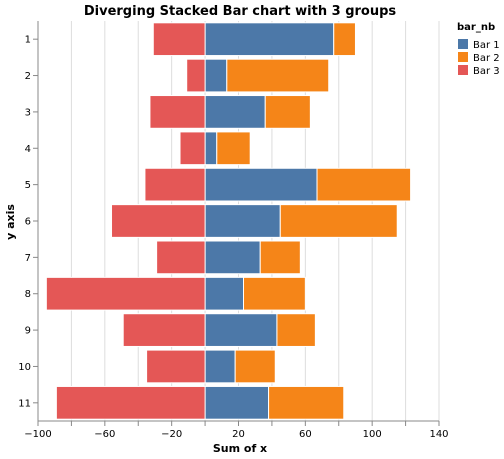 This screenshot has width=504, height=459. Describe the element at coordinates (37, 434) in the screenshot. I see `x-tick-label: −100` at that location.